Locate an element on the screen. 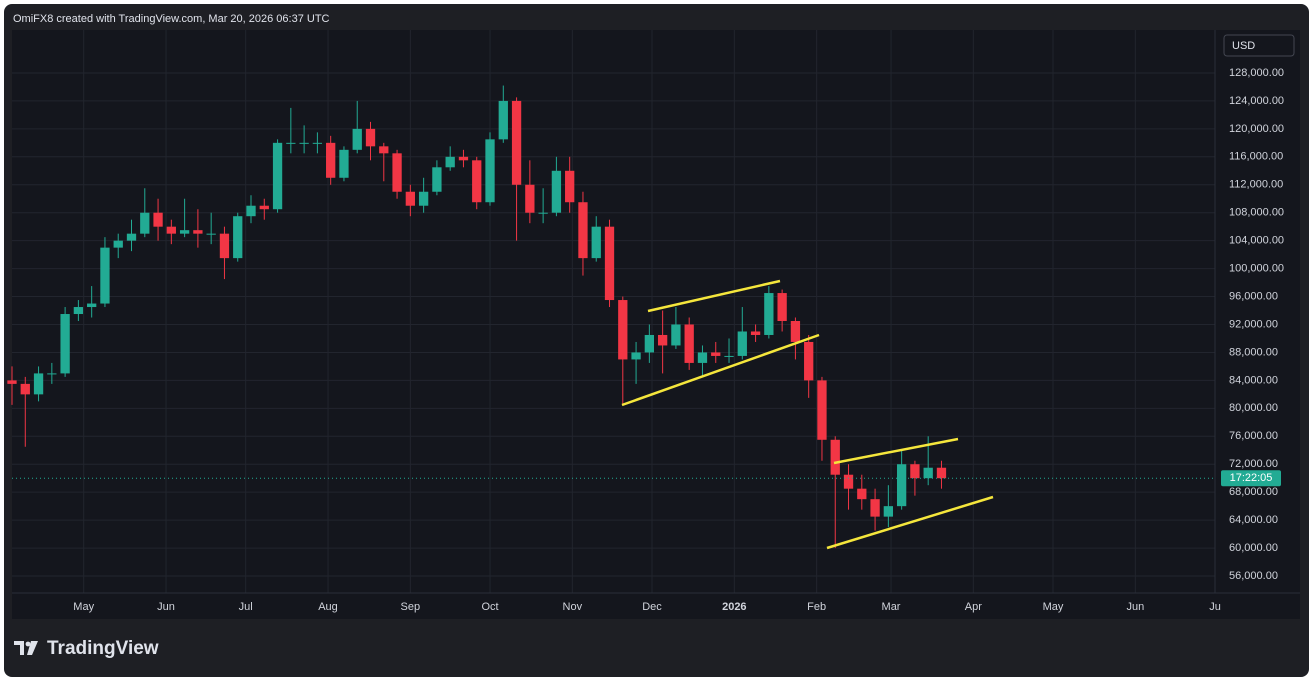  y-tick-label: 120,000.00 is located at coordinates (1256, 129).